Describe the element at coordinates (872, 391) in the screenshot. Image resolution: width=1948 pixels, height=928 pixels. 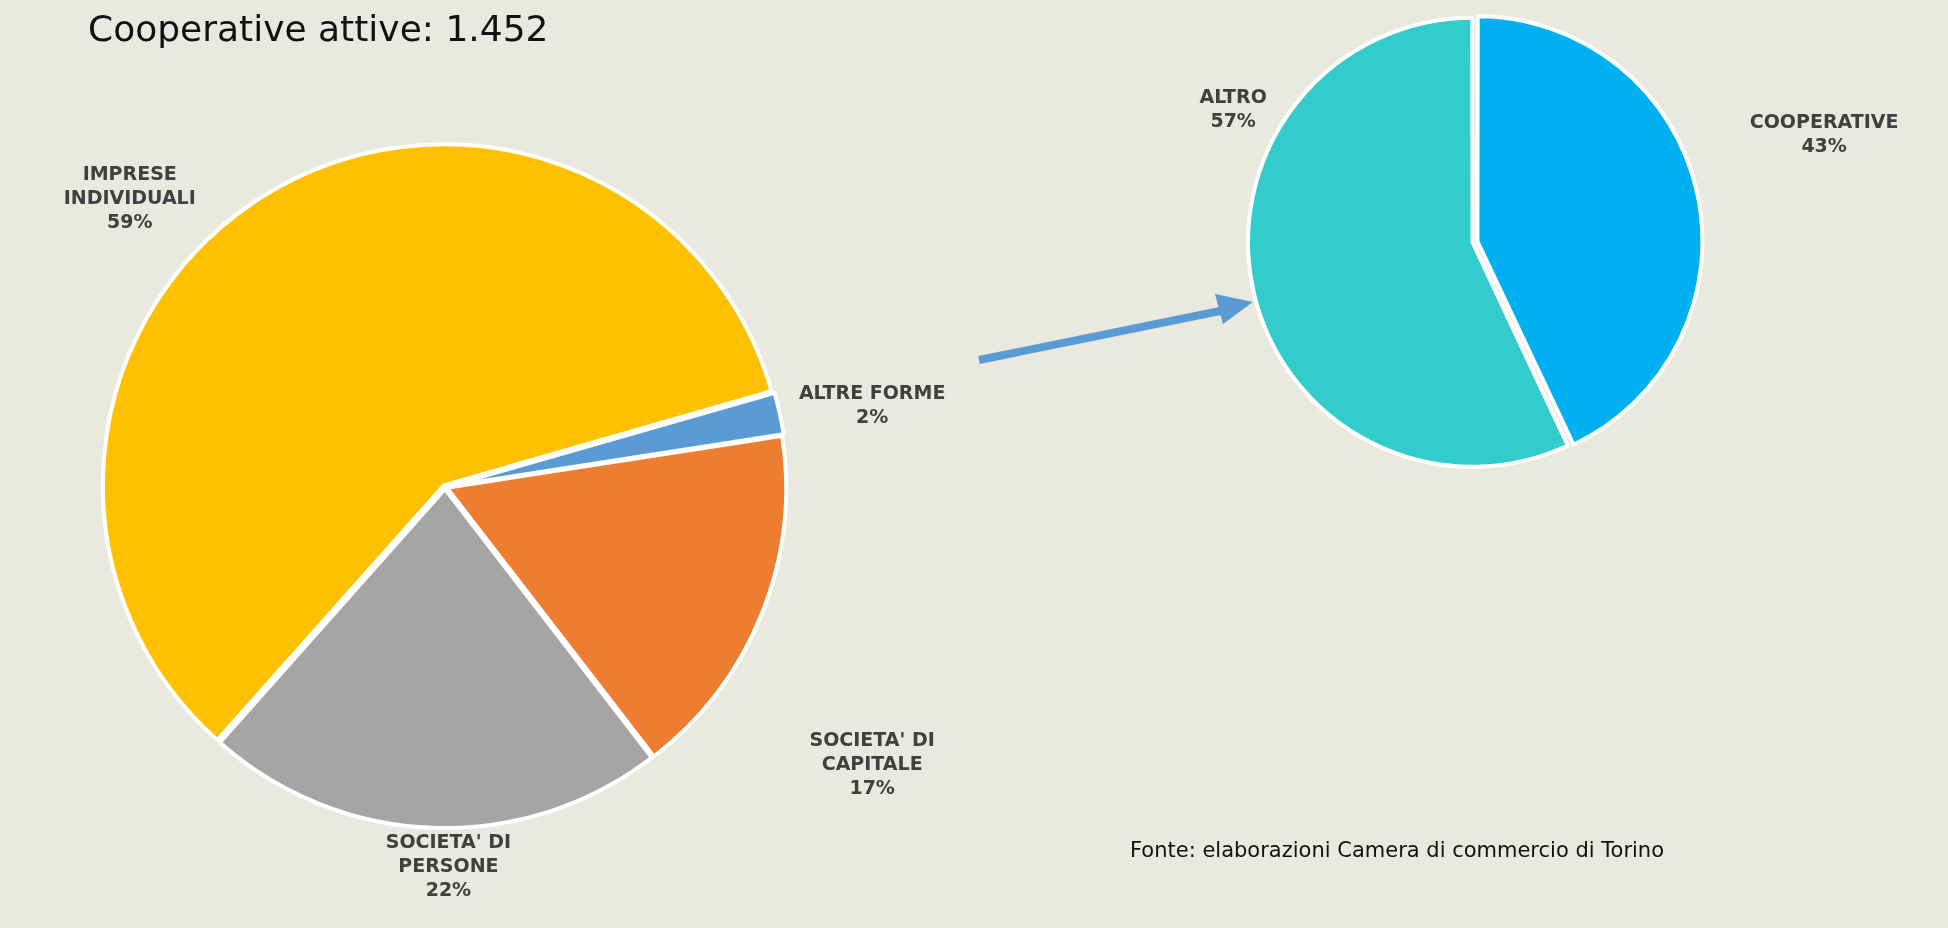
I see `slice-label: ALTRE FORME` at that location.